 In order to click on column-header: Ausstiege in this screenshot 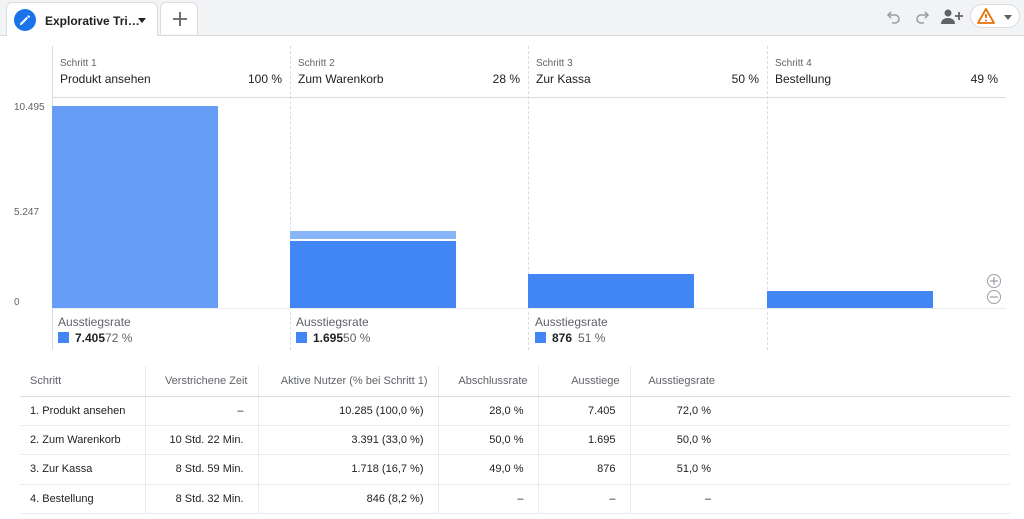, I will do `click(584, 381)`.